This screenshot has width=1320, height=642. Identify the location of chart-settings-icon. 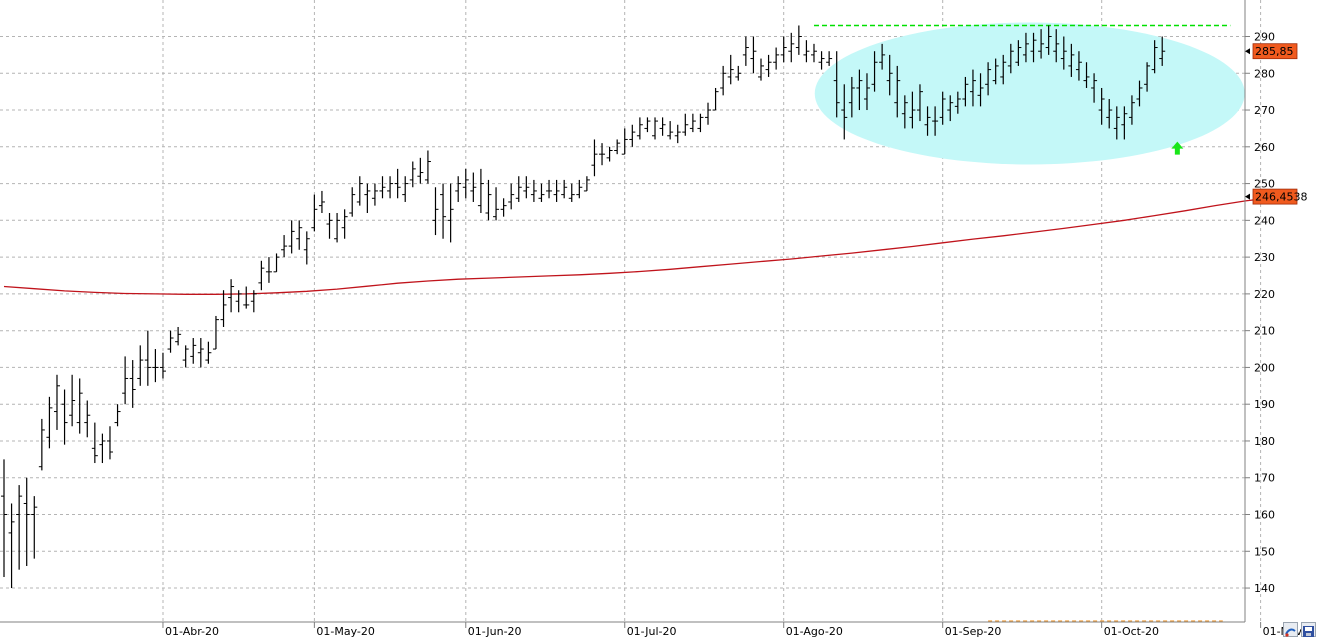
(1290, 632).